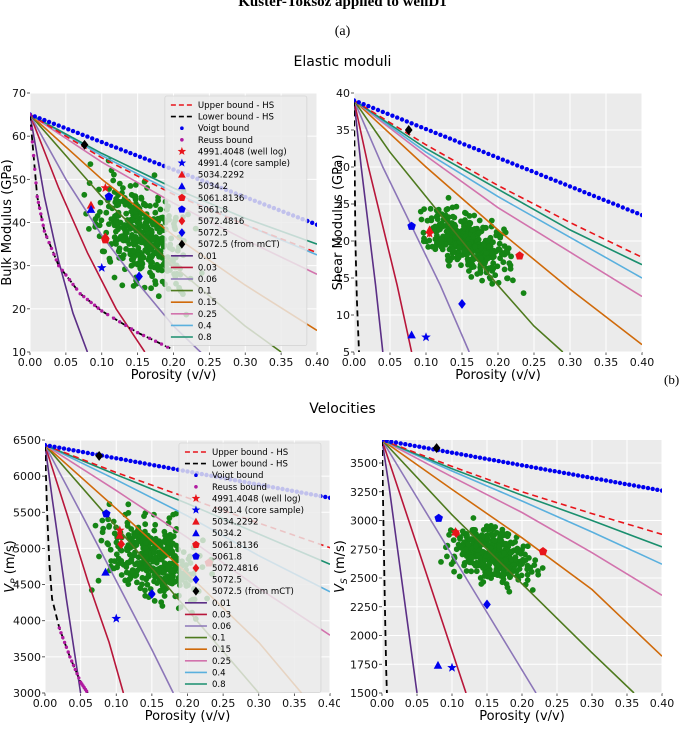  I want to click on y-tick-label: 40, so click(343, 93).